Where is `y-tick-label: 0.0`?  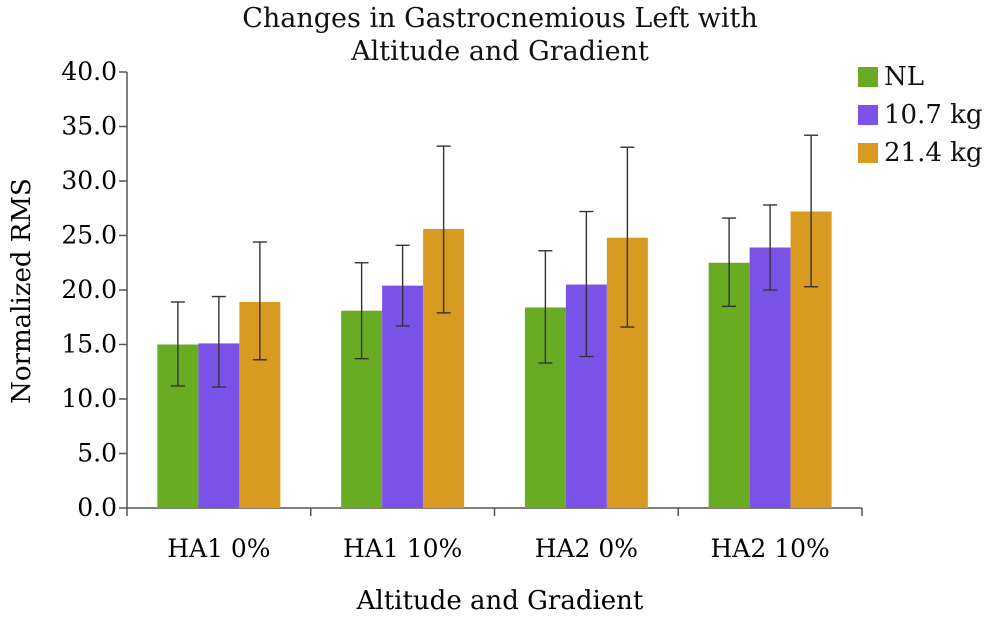
y-tick-label: 0.0 is located at coordinates (97, 507).